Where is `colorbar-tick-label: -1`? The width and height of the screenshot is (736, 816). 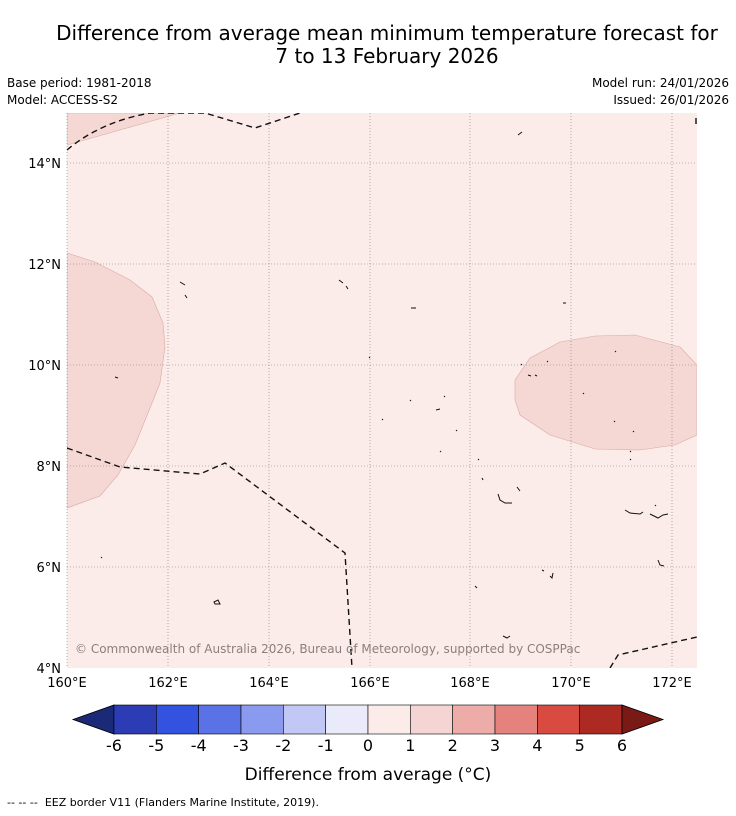 colorbar-tick-label: -1 is located at coordinates (326, 745).